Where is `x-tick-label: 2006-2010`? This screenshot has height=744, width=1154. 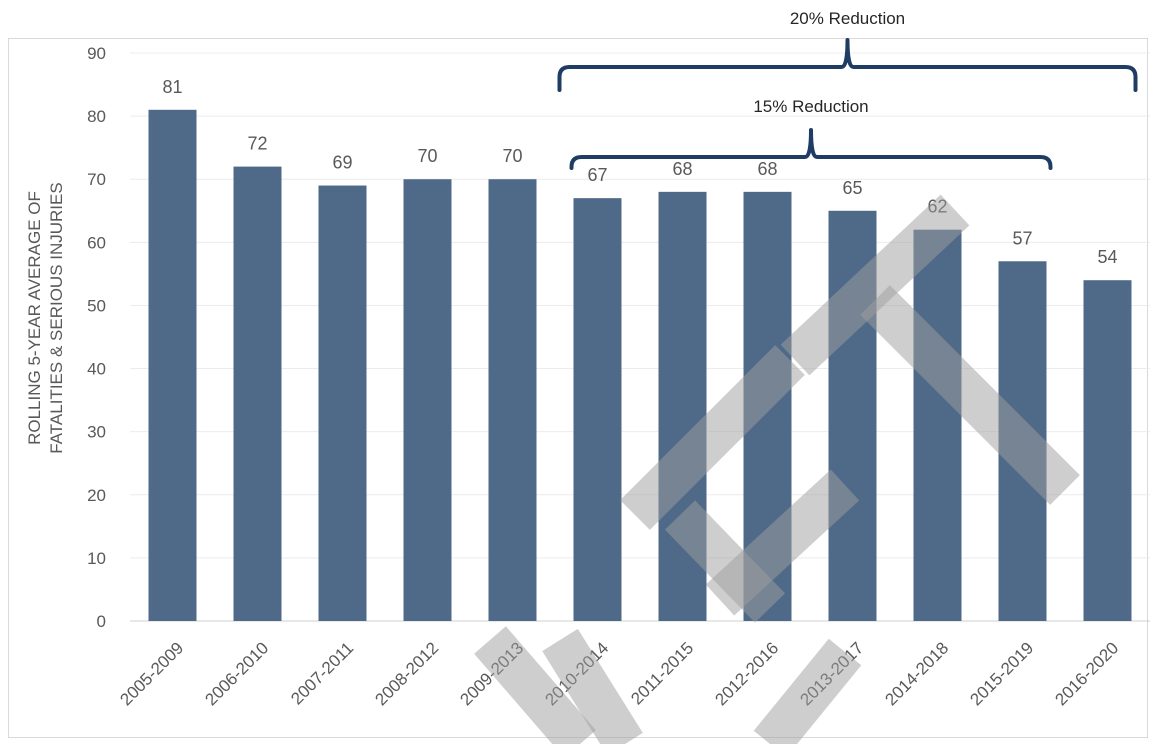 x-tick-label: 2006-2010 is located at coordinates (236, 673).